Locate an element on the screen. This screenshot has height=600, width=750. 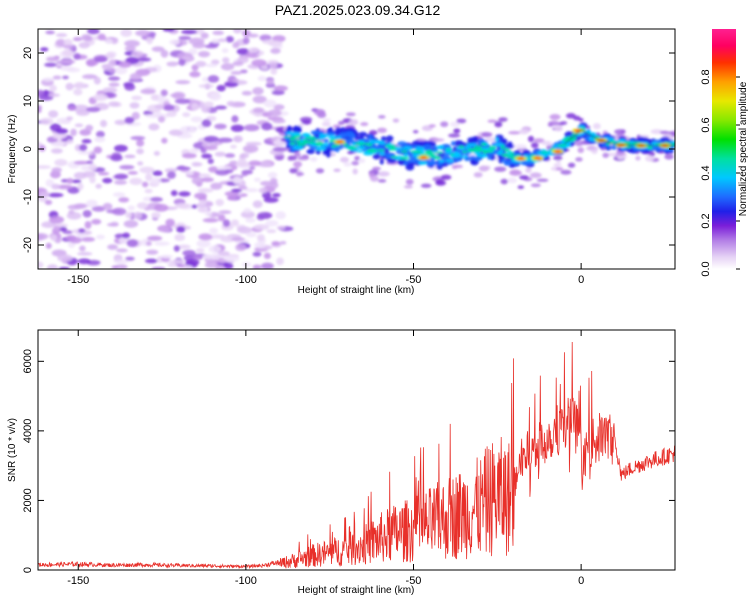
colorbar-tick-label: 0.6 is located at coordinates (706, 124).